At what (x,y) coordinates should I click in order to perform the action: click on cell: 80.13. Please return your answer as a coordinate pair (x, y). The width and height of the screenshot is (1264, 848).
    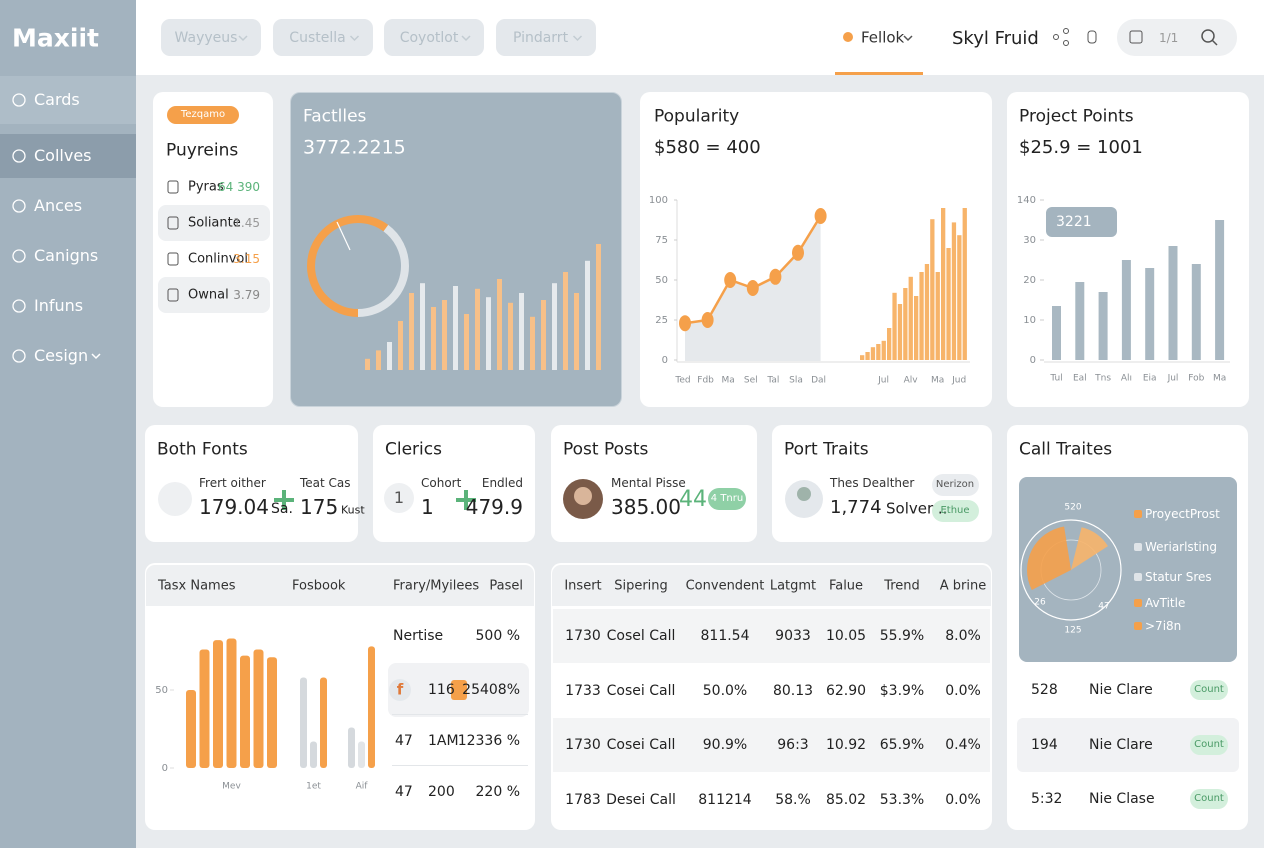
    Looking at the image, I should click on (793, 690).